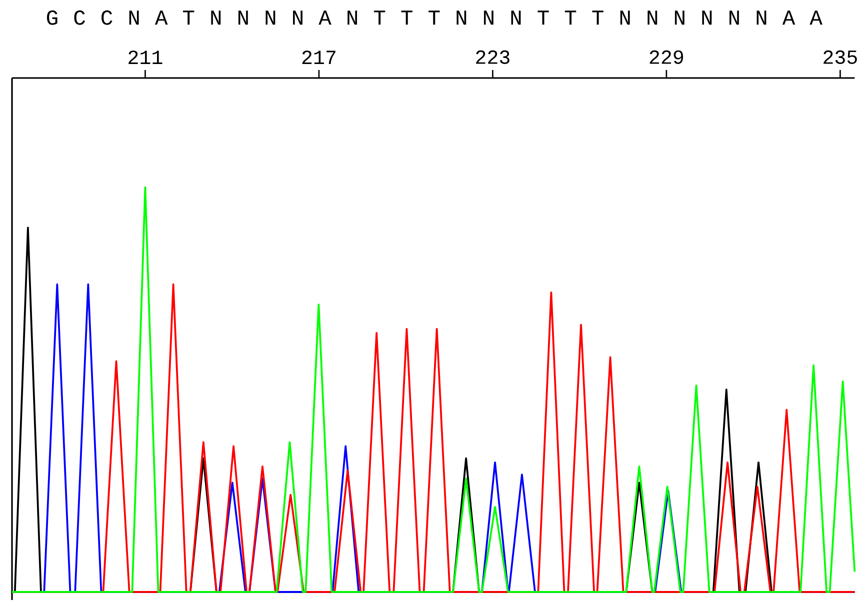 The height and width of the screenshot is (606, 865). What do you see at coordinates (434, 17) in the screenshot?
I see `text: G C C N A T N N N N A N T T T N N N T T T N N N N N N A A` at bounding box center [434, 17].